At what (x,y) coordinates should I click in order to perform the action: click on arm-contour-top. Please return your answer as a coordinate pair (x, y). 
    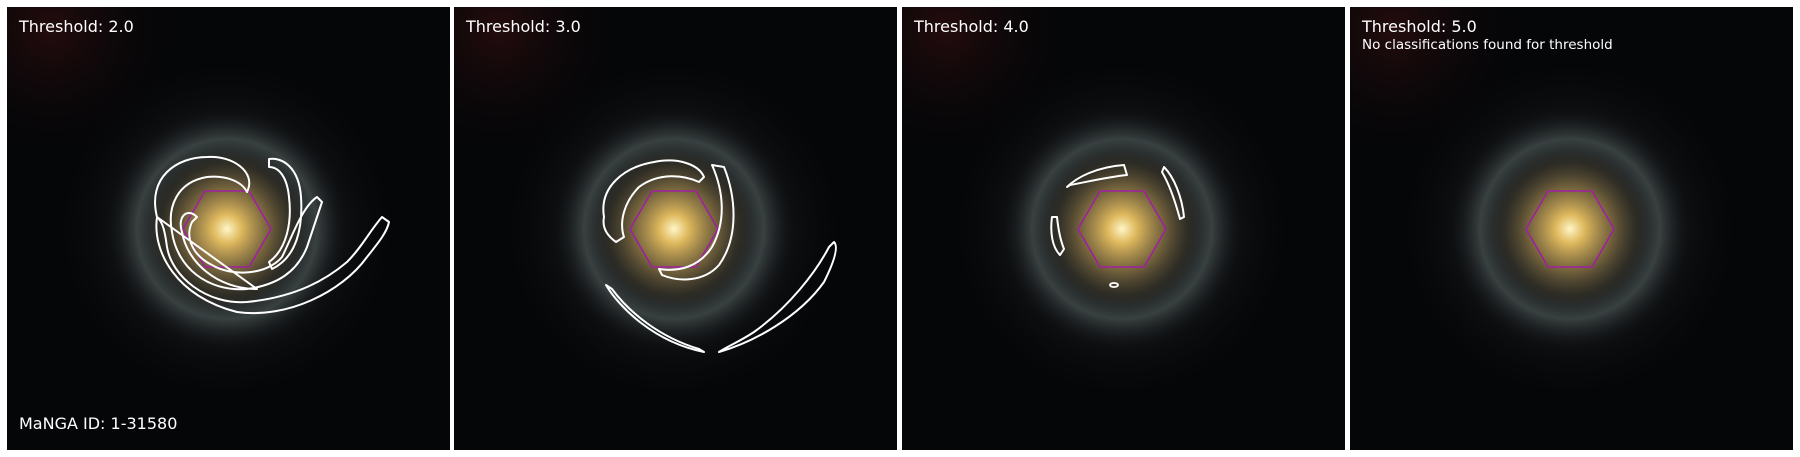
    Looking at the image, I should click on (1097, 176).